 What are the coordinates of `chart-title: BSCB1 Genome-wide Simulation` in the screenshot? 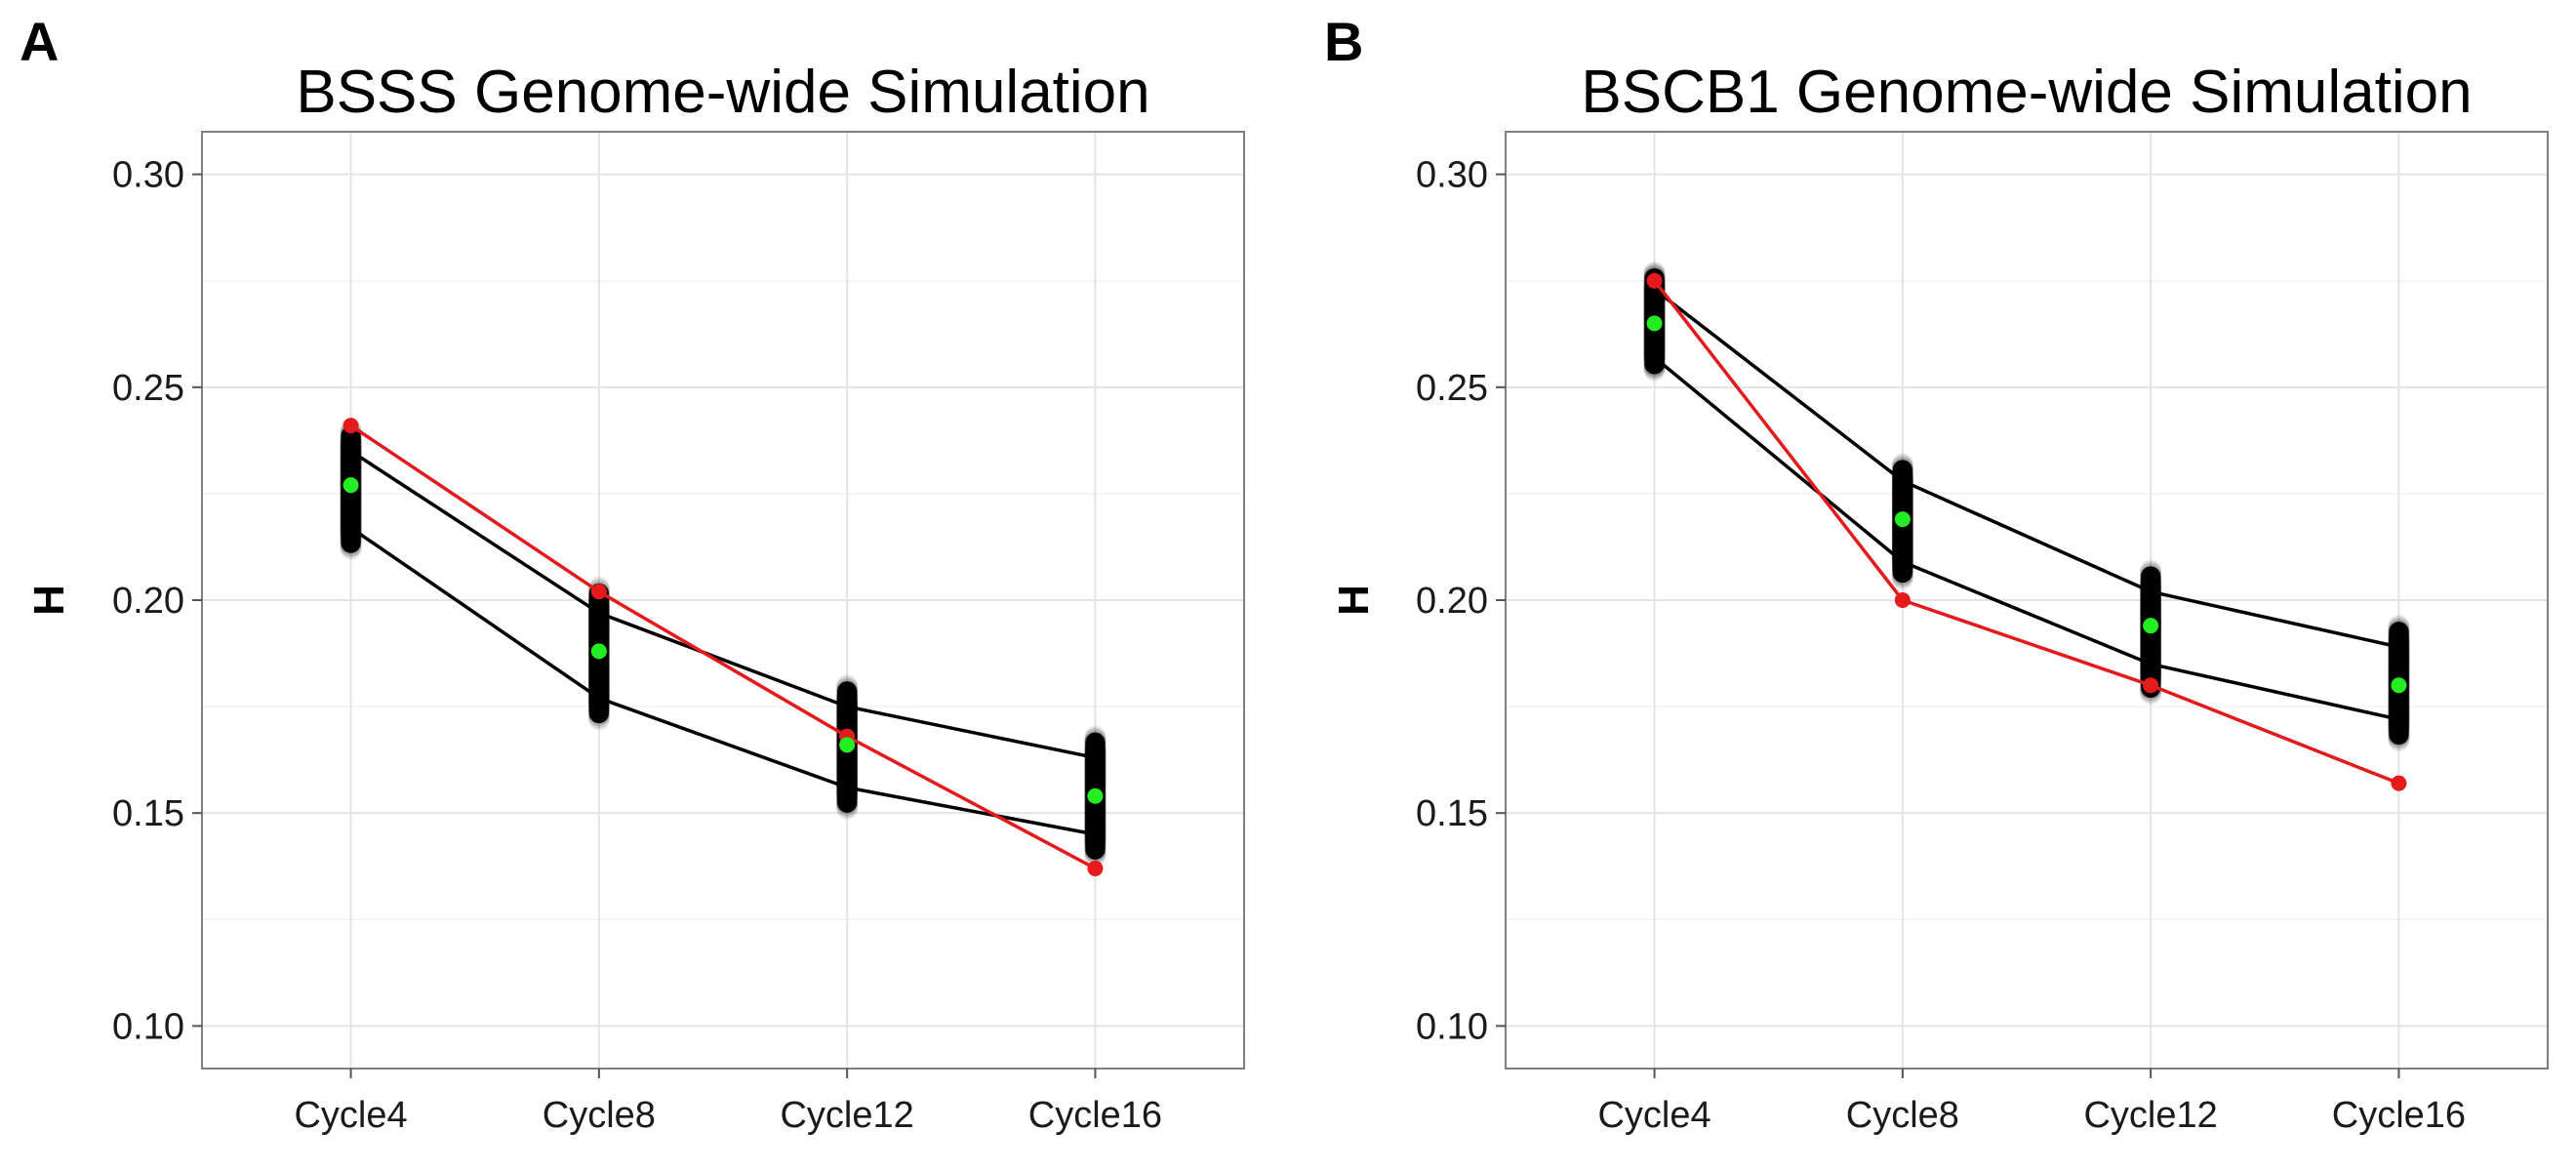 It's located at (2026, 92).